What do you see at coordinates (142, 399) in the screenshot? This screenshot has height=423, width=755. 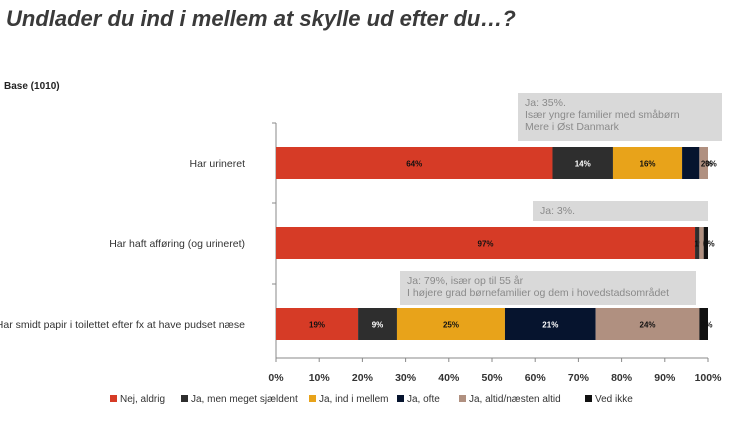 I see `legend-label: Nej, aldrig` at bounding box center [142, 399].